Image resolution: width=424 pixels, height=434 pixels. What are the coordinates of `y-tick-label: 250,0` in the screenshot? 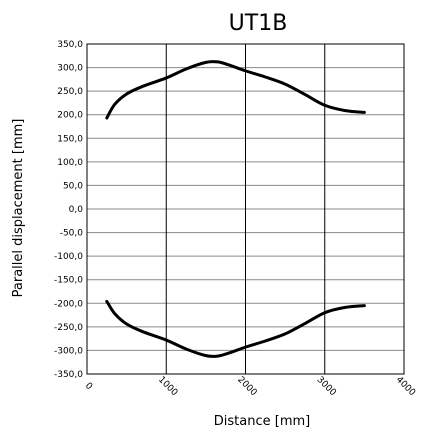 It's located at (70, 92).